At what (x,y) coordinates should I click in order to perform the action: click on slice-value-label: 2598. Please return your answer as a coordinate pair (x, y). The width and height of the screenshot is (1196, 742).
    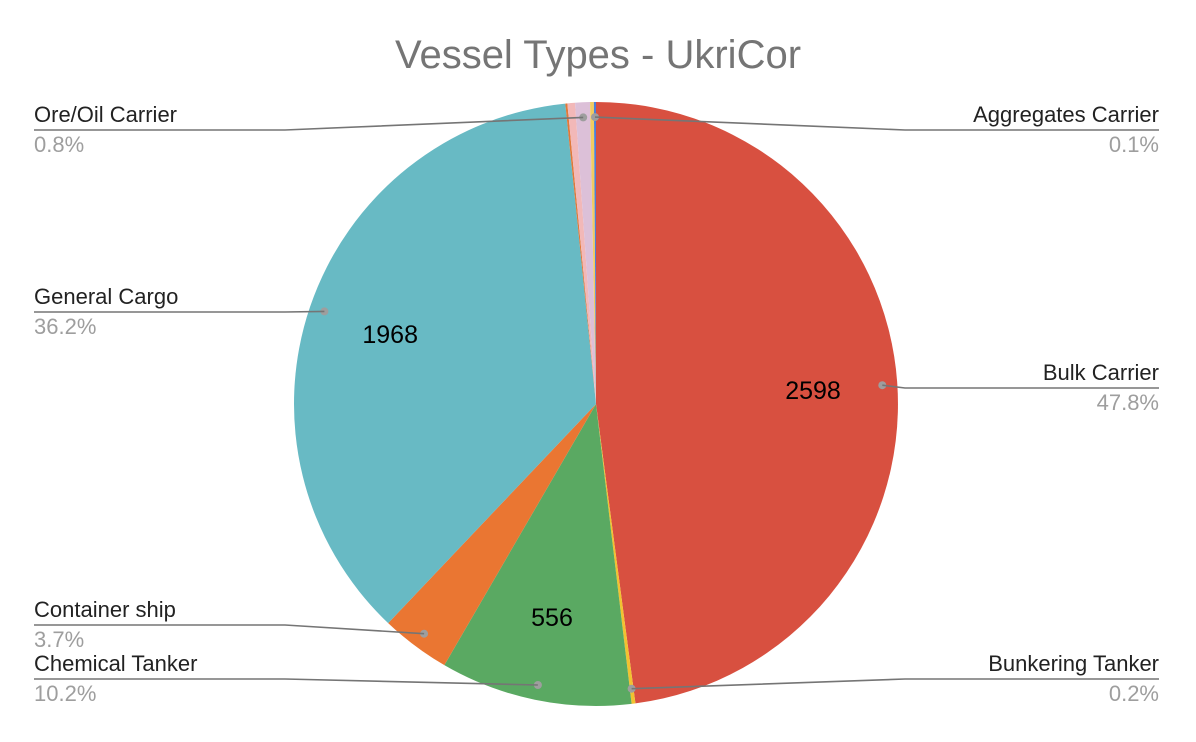
    Looking at the image, I should click on (813, 391).